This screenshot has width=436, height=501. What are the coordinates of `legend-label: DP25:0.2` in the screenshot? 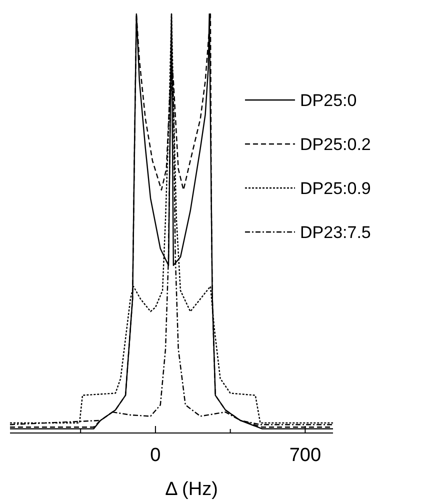 It's located at (335, 144).